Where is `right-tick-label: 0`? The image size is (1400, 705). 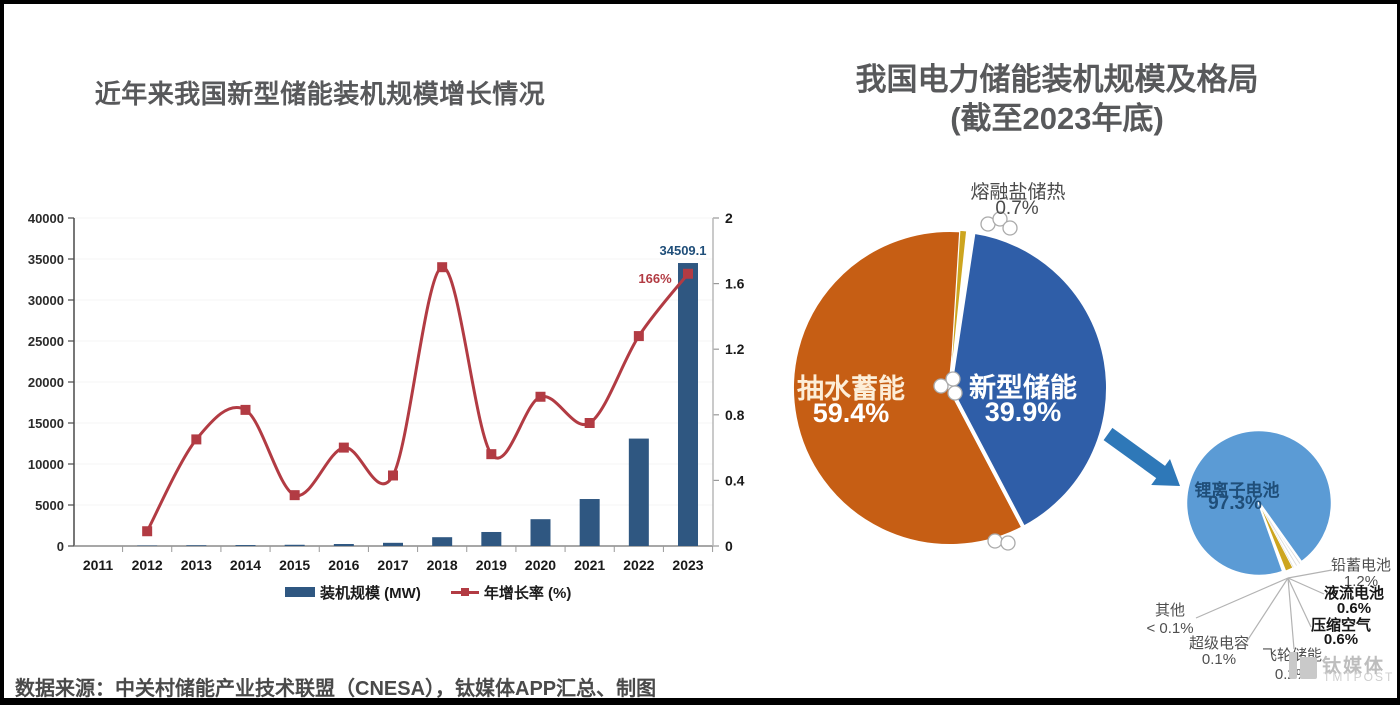
right-tick-label: 0 is located at coordinates (729, 546).